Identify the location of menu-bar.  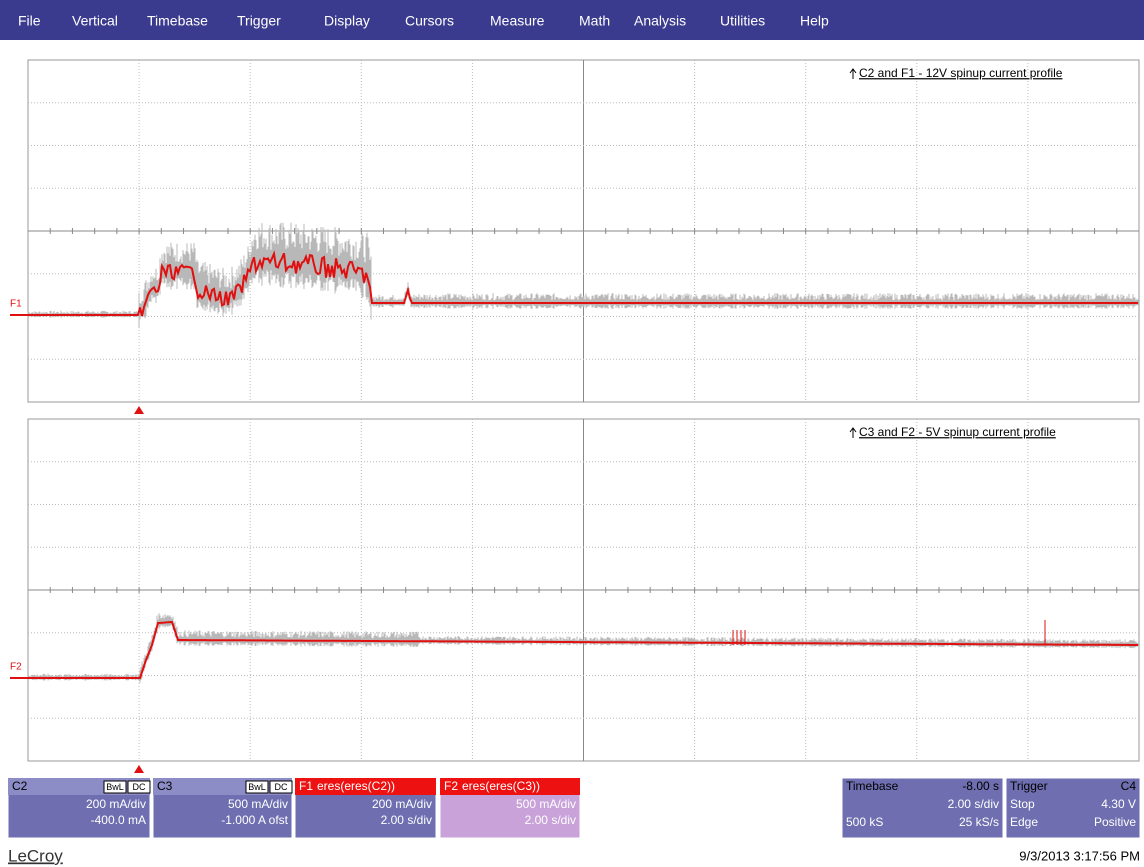
(572, 20).